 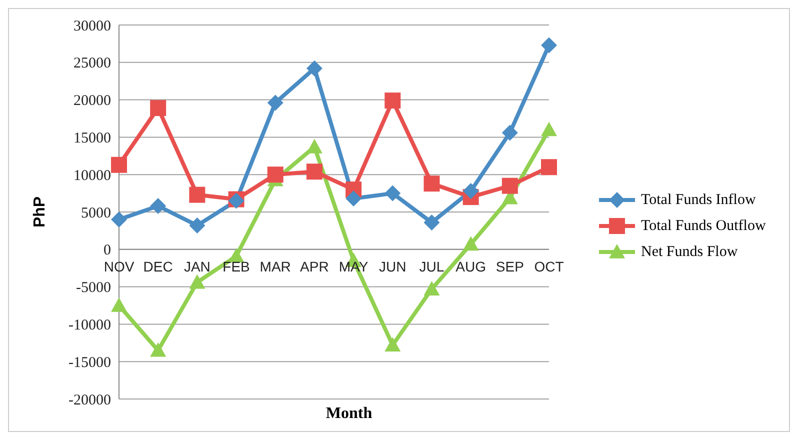 What do you see at coordinates (89, 326) in the screenshot?
I see `y-tick-label: -10000` at bounding box center [89, 326].